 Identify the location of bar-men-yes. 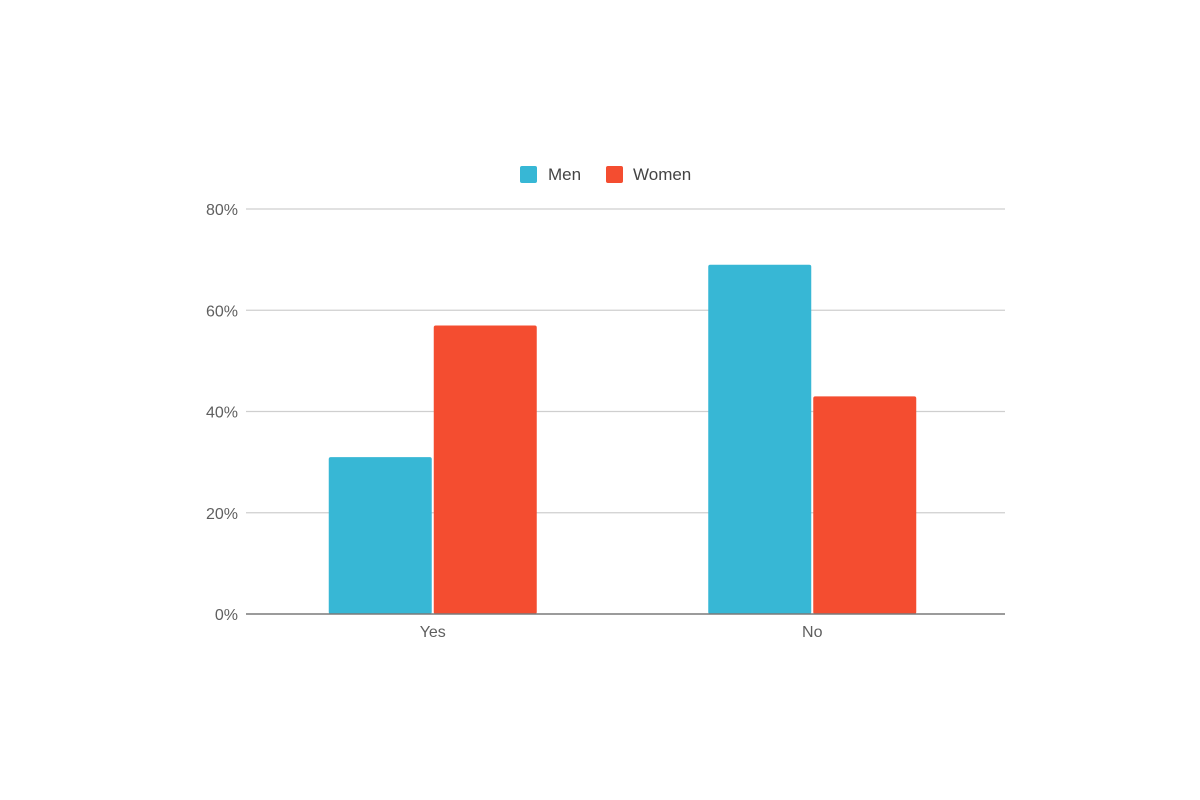
(380, 535).